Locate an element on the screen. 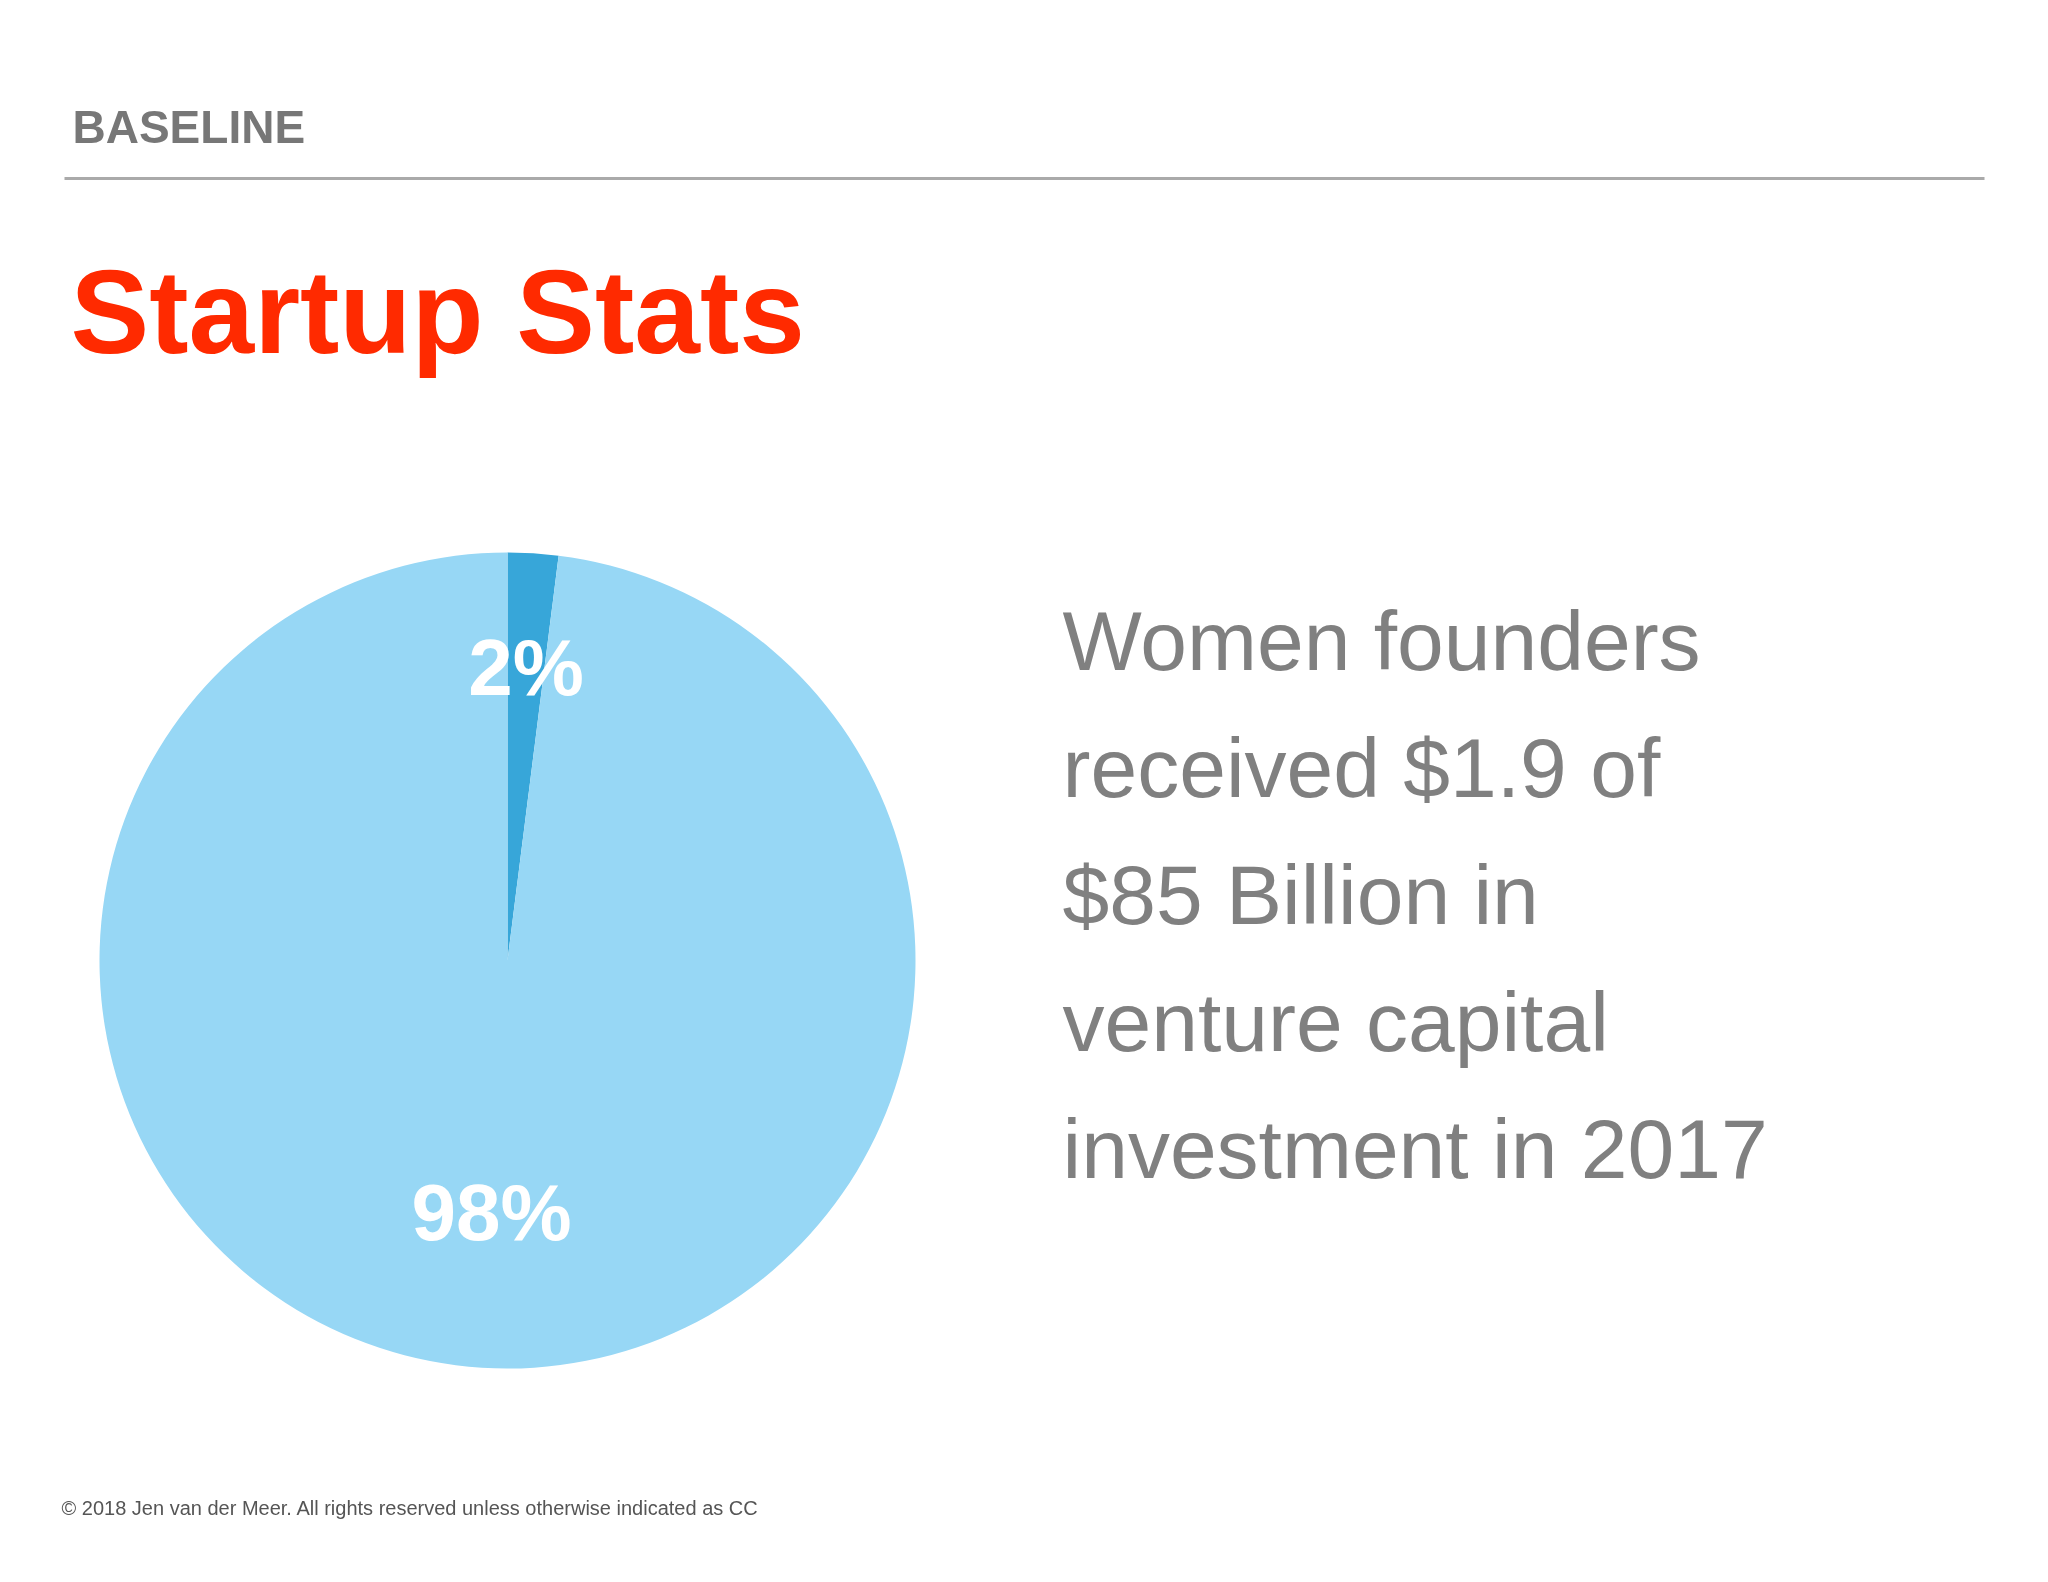 This screenshot has height=1582, width=2048. text: © 2018 Jen van der Meer. All rights reserved unless otherwise indicated as CC is located at coordinates (409, 1507).